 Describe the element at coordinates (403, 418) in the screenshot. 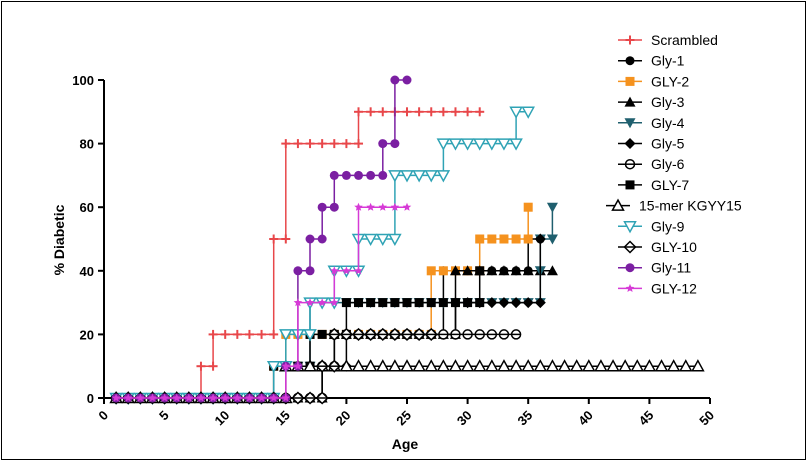

I see `x-tick-label: 25` at that location.